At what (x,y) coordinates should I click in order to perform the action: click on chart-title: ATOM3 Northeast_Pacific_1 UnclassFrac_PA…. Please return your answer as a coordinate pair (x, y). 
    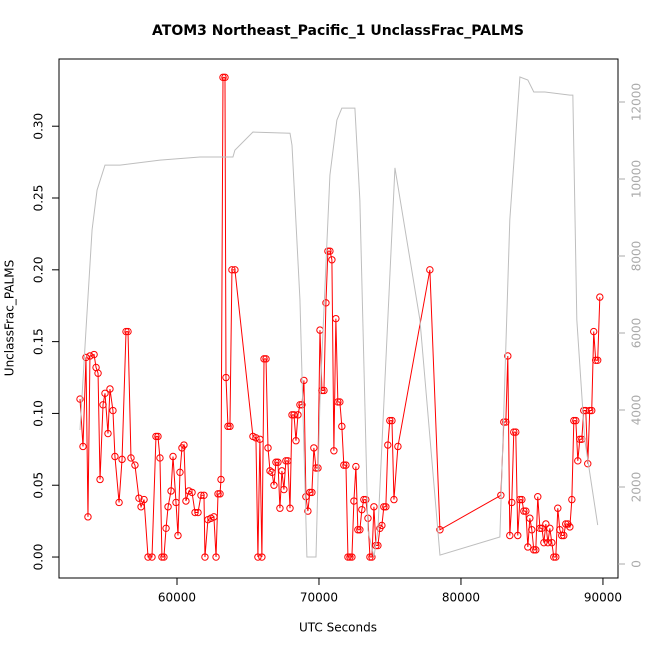
    Looking at the image, I should click on (338, 31).